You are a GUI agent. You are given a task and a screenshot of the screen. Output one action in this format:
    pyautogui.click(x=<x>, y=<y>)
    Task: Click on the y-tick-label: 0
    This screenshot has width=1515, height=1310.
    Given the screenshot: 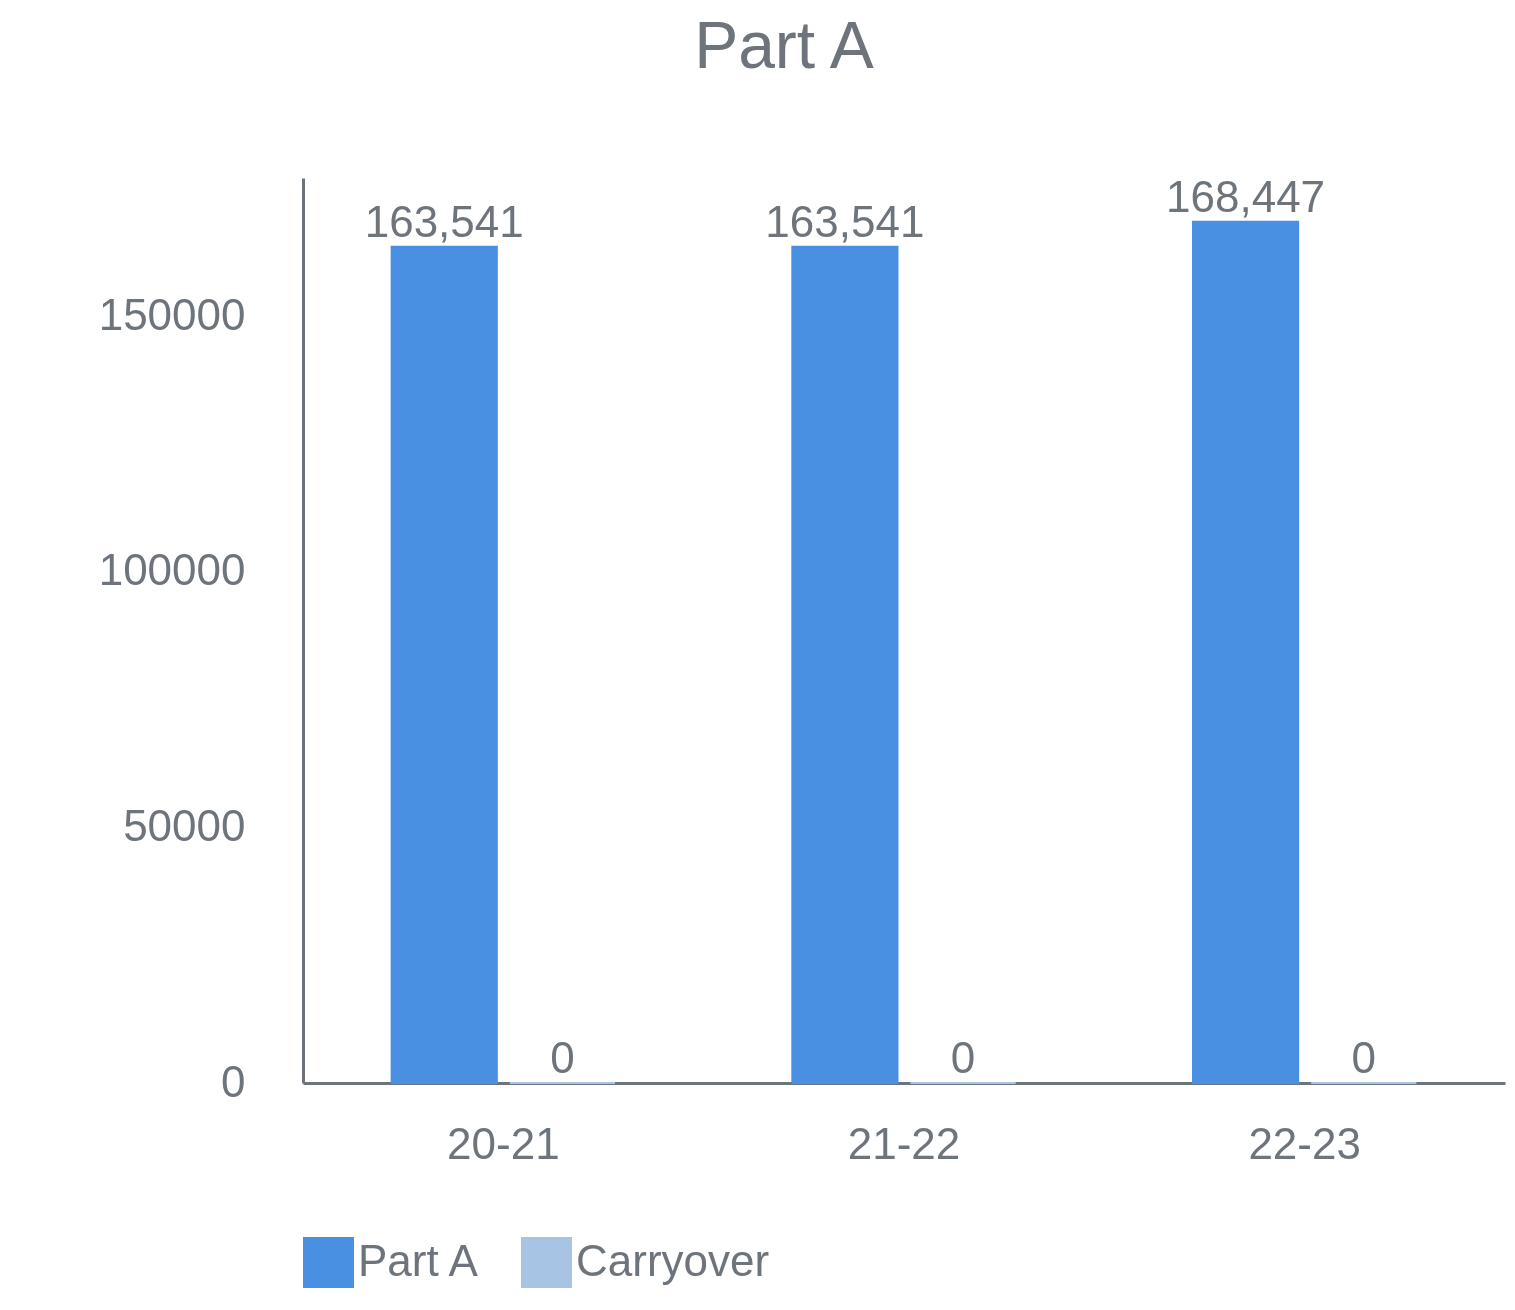 What is the action you would take?
    pyautogui.click(x=233, y=1081)
    